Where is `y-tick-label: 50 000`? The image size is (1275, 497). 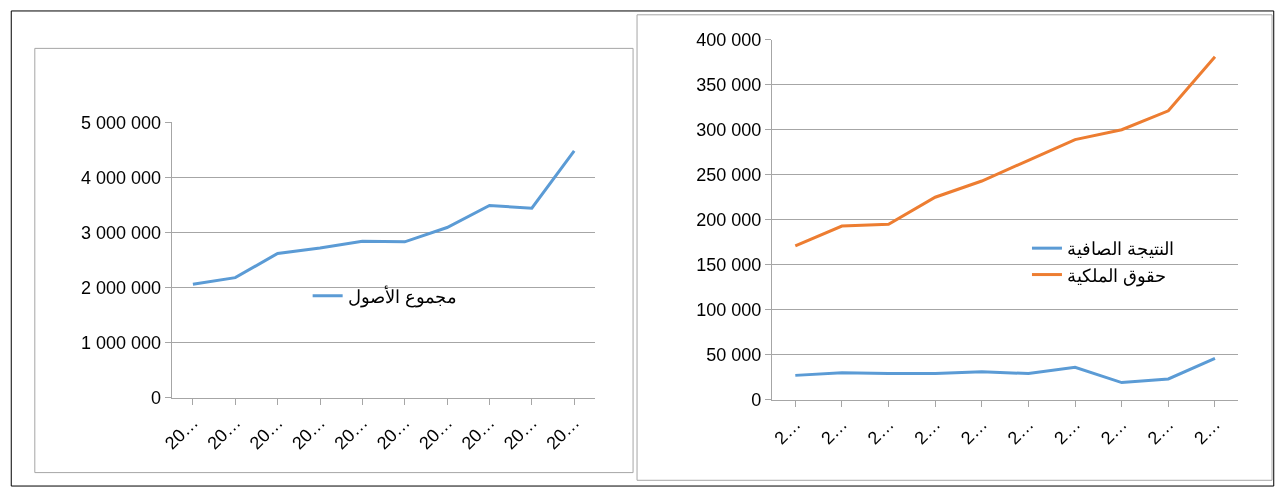 y-tick-label: 50 000 is located at coordinates (734, 354).